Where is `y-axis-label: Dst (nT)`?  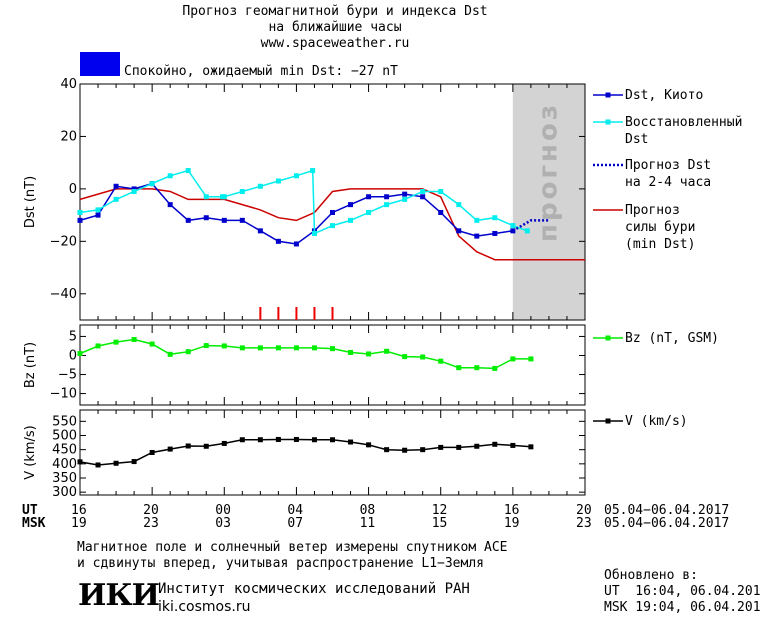
y-axis-label: Dst (nT) is located at coordinates (30, 202).